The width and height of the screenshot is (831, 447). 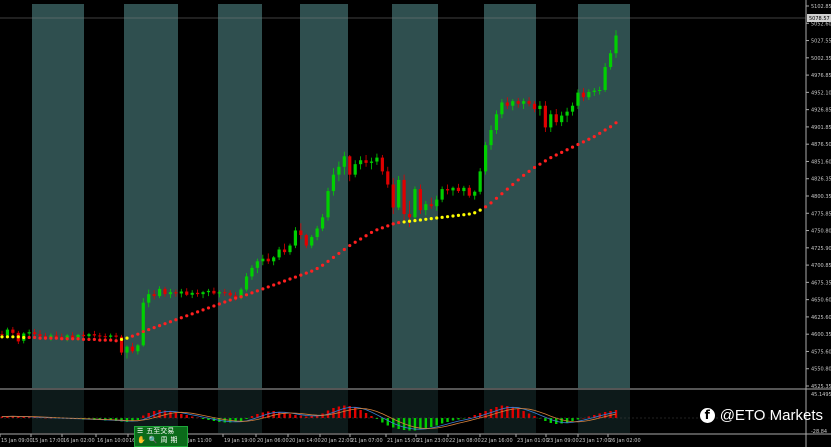 I want to click on hand-icon: ✋, so click(x=141, y=440).